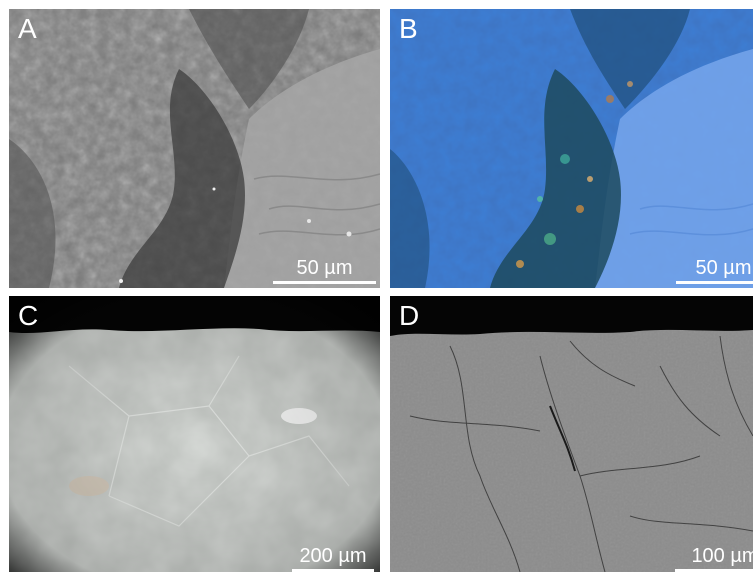 This screenshot has width=753, height=572. Describe the element at coordinates (714, 570) in the screenshot. I see `panel-d-scale-line` at that location.